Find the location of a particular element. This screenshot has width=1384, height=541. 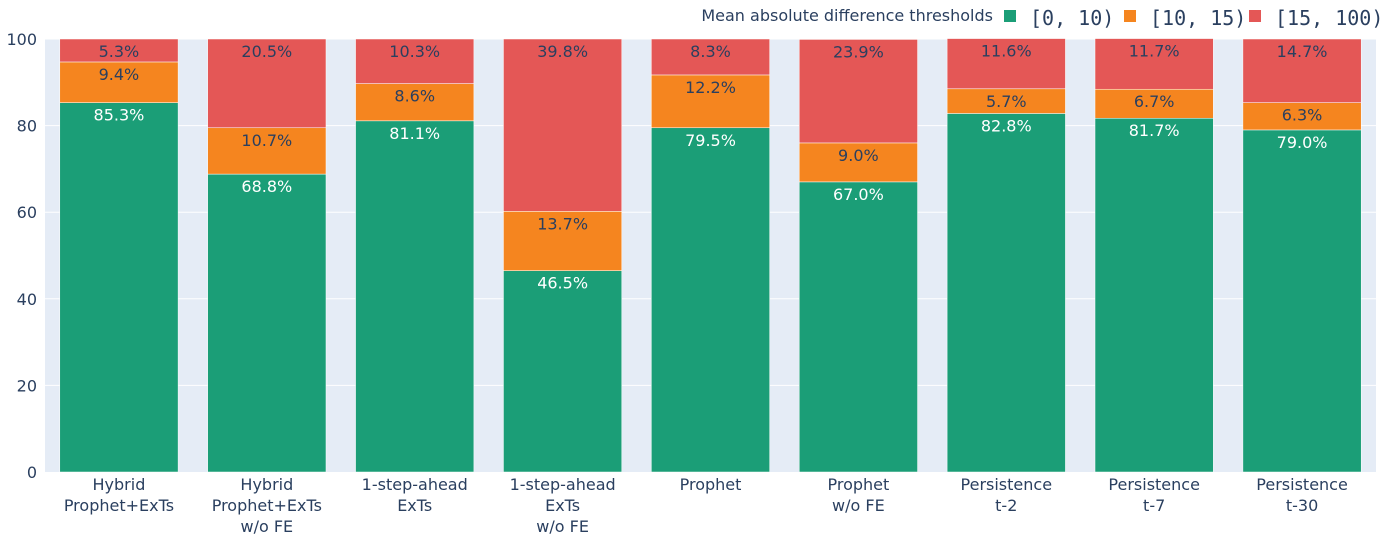

x-tick-label: 1-step-ahead ExTs is located at coordinates (415, 495).